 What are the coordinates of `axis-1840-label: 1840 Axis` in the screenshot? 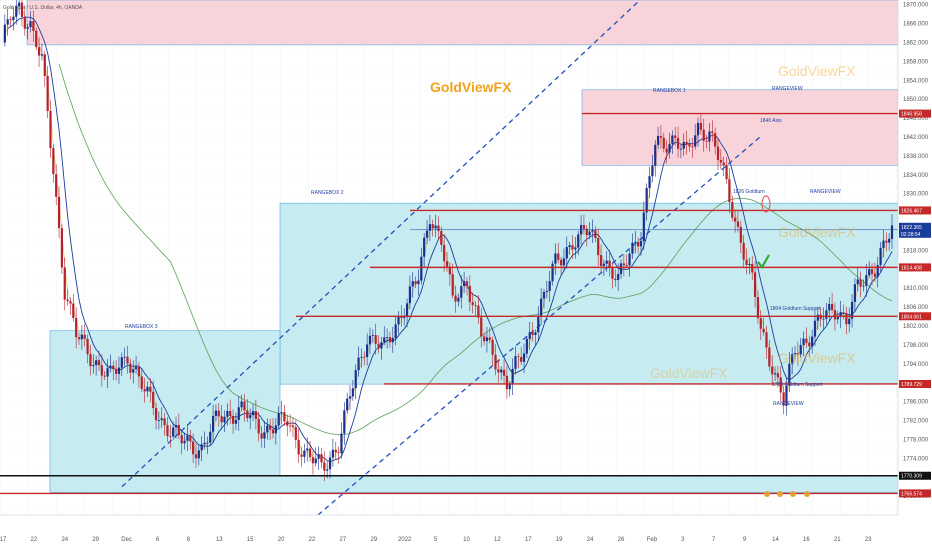 It's located at (771, 121).